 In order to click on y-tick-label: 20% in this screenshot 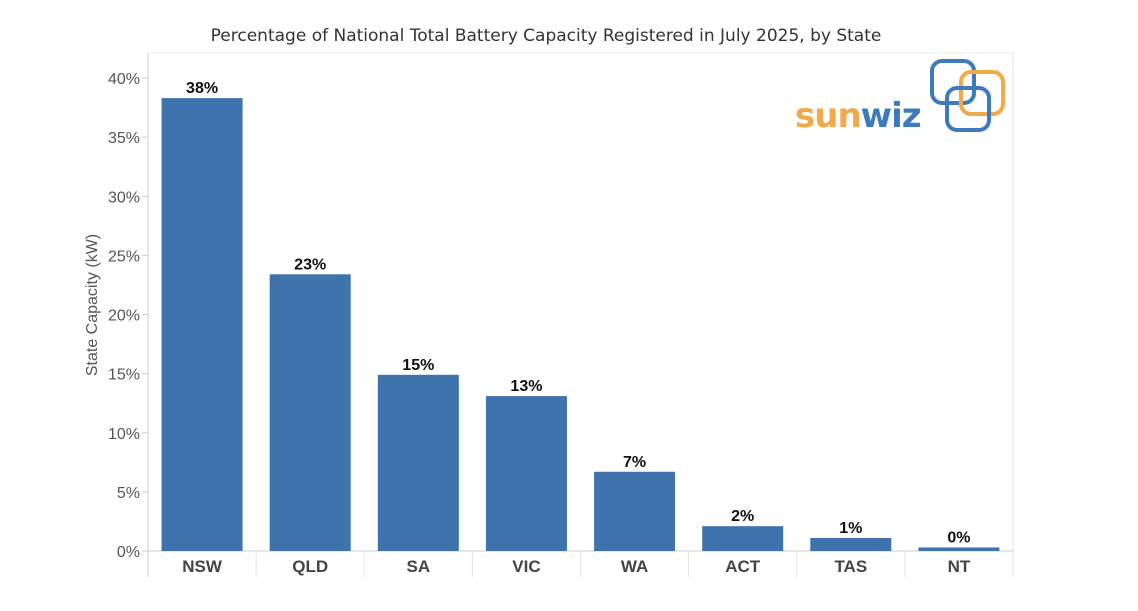, I will do `click(124, 316)`.